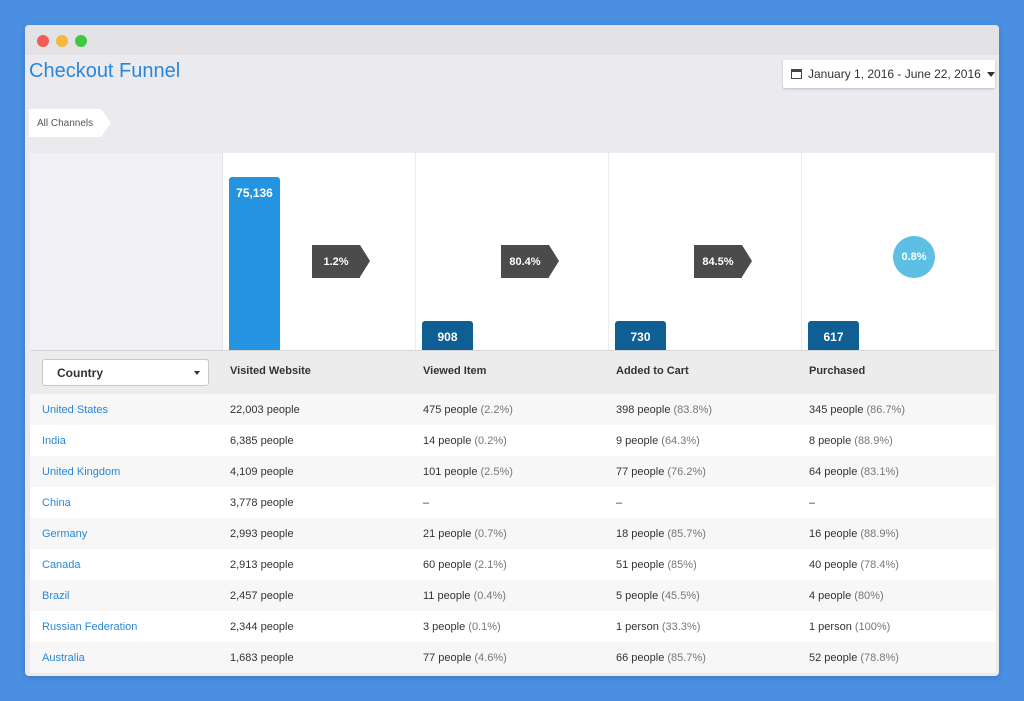  What do you see at coordinates (830, 596) in the screenshot?
I see `purchased-count: 4 people` at bounding box center [830, 596].